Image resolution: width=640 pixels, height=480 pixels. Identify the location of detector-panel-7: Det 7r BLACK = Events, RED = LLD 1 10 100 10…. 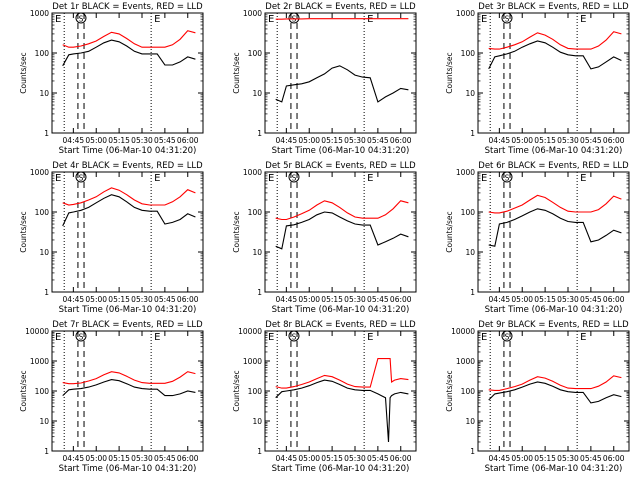
(111, 397).